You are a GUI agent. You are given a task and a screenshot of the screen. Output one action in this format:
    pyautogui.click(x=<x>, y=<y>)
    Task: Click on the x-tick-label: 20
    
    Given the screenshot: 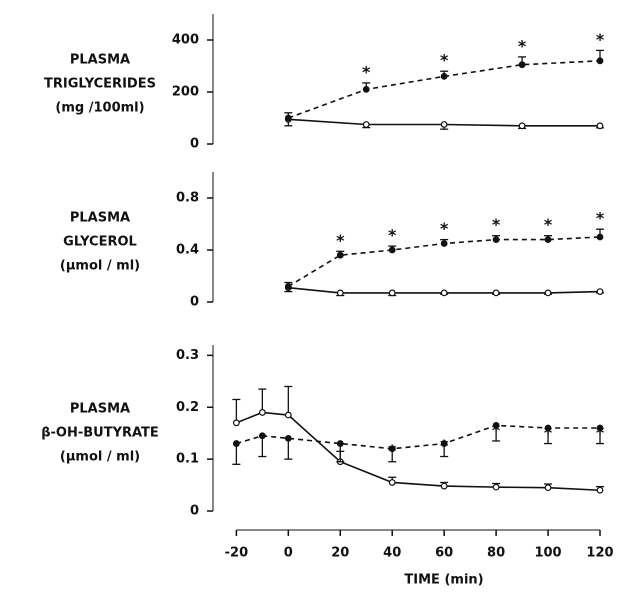 What is the action you would take?
    pyautogui.click(x=340, y=553)
    